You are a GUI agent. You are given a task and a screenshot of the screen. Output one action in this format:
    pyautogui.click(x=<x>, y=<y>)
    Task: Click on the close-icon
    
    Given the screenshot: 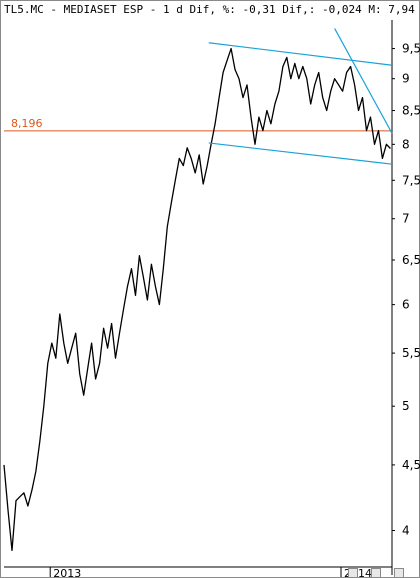 What is the action you would take?
    pyautogui.click(x=399, y=573)
    